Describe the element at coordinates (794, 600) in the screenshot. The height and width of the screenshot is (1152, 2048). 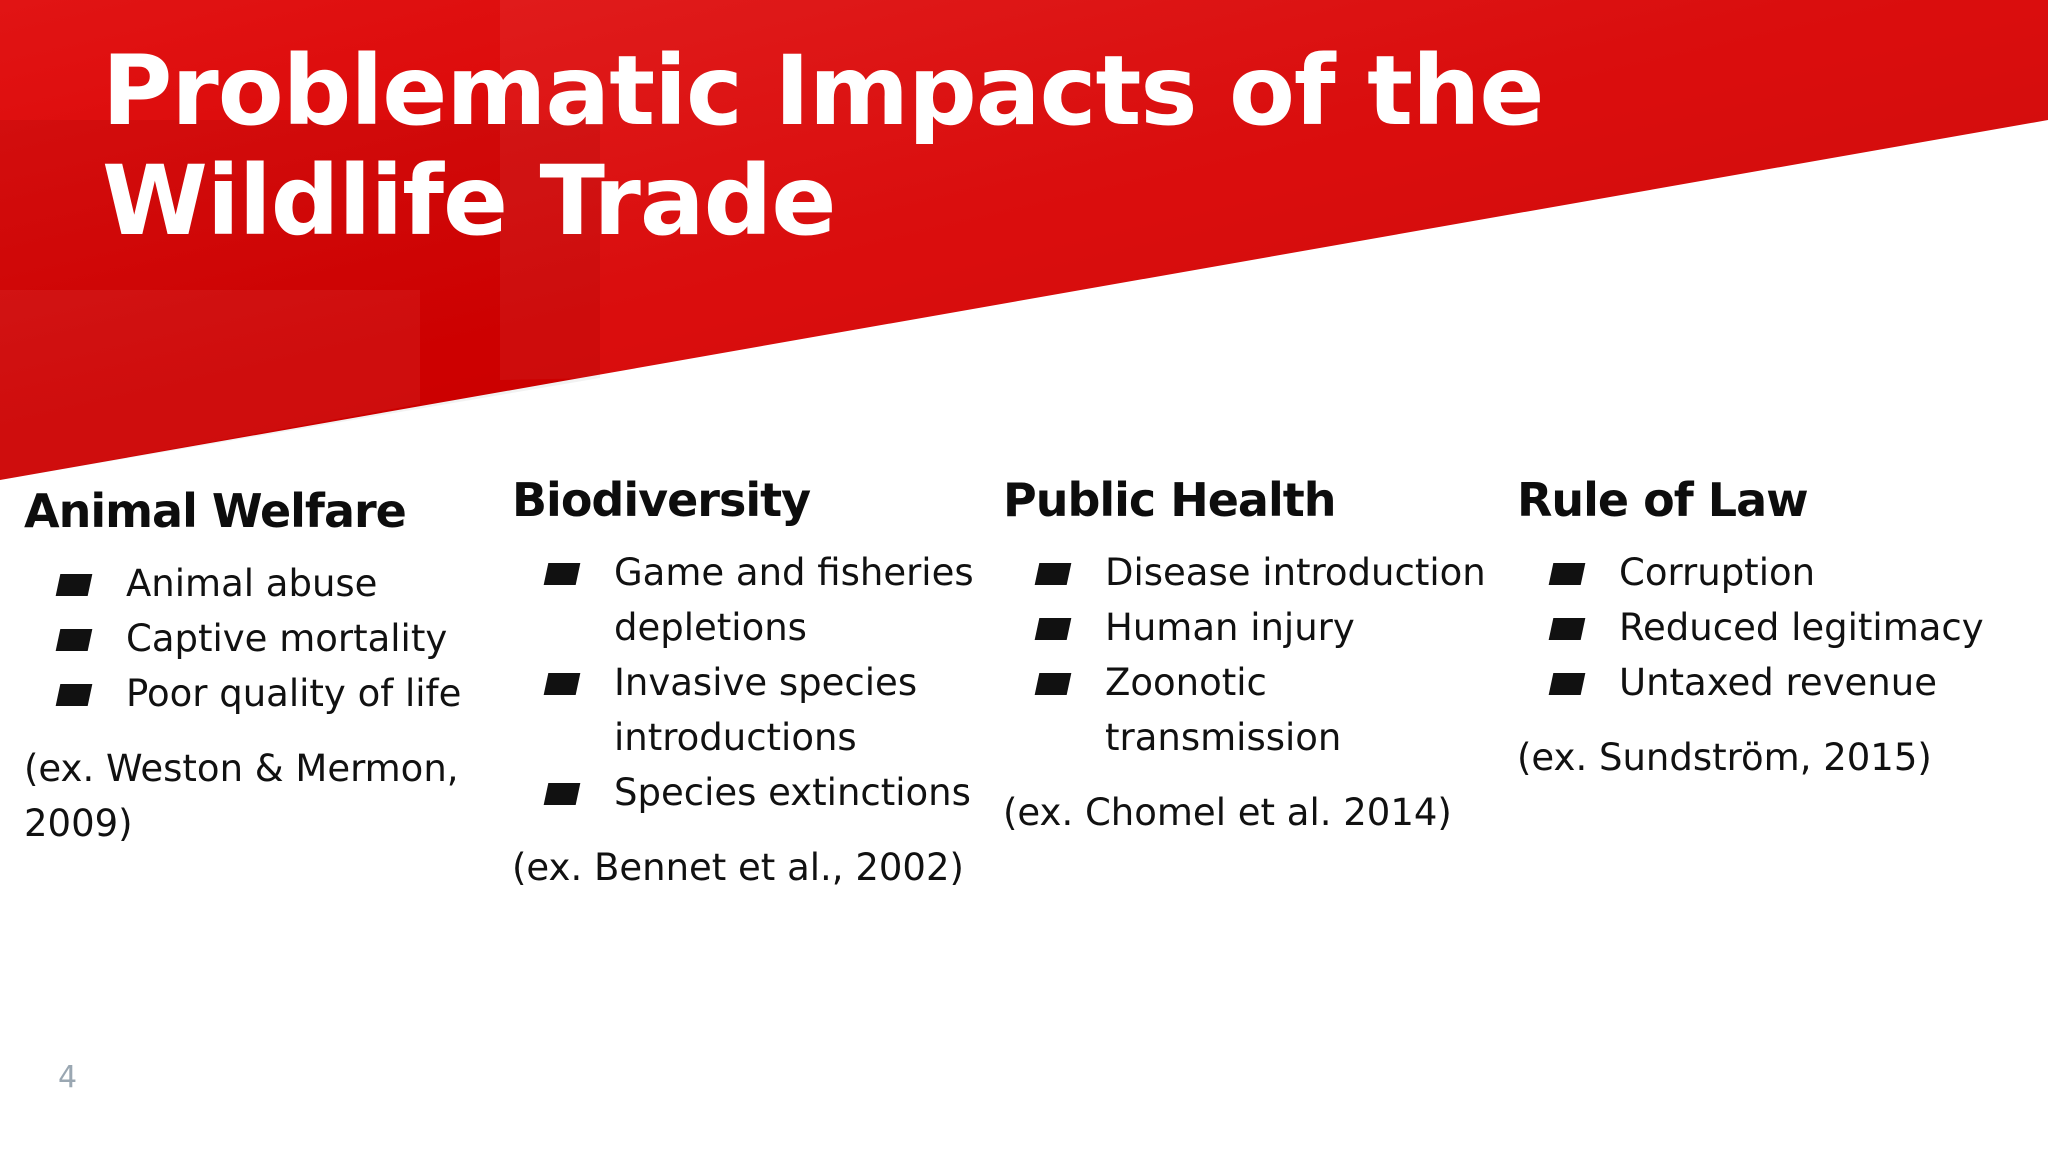
I see `list-item-text: Game and fisheries depletions` at that location.